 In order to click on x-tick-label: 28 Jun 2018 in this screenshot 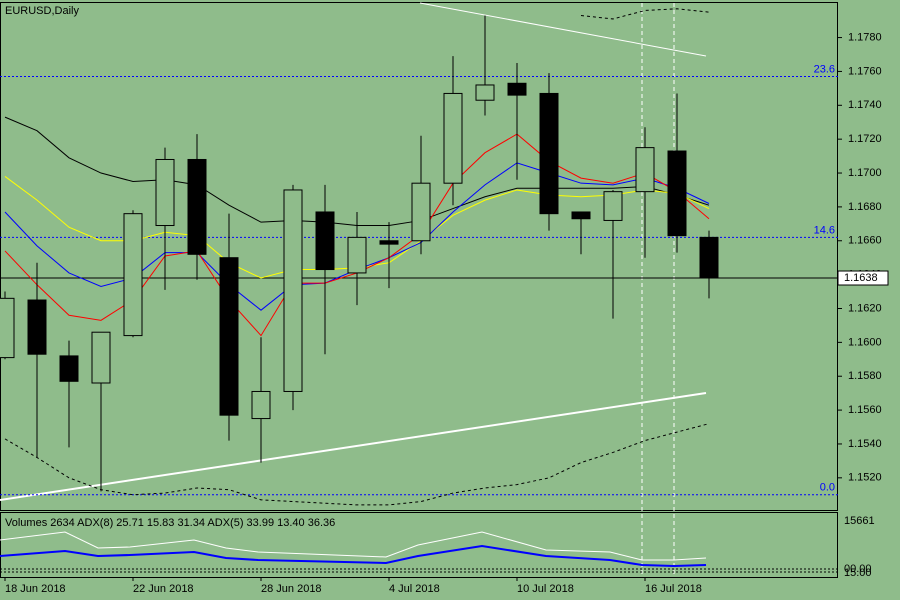, I will do `click(291, 589)`.